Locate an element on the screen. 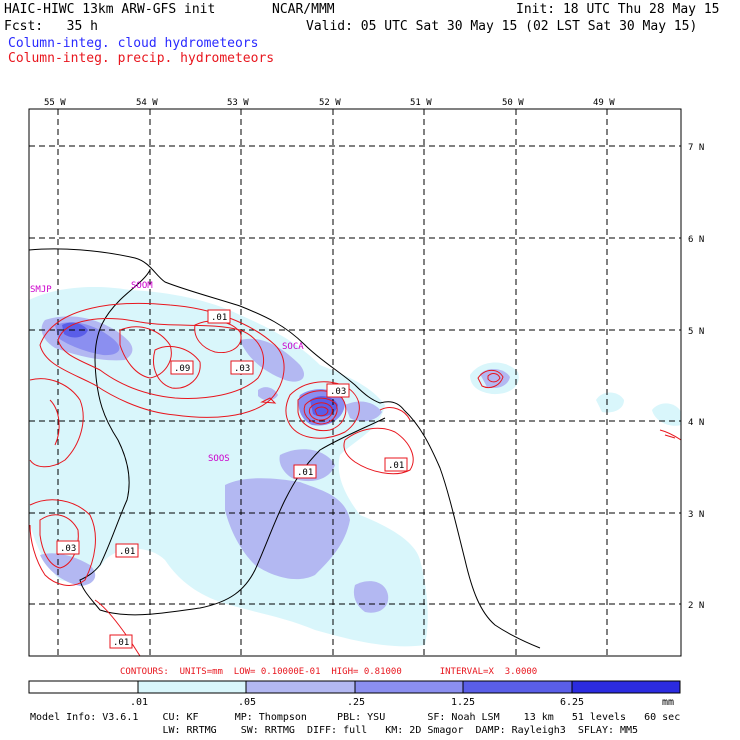 The height and width of the screenshot is (740, 740). lat-label: 5 N is located at coordinates (696, 332).